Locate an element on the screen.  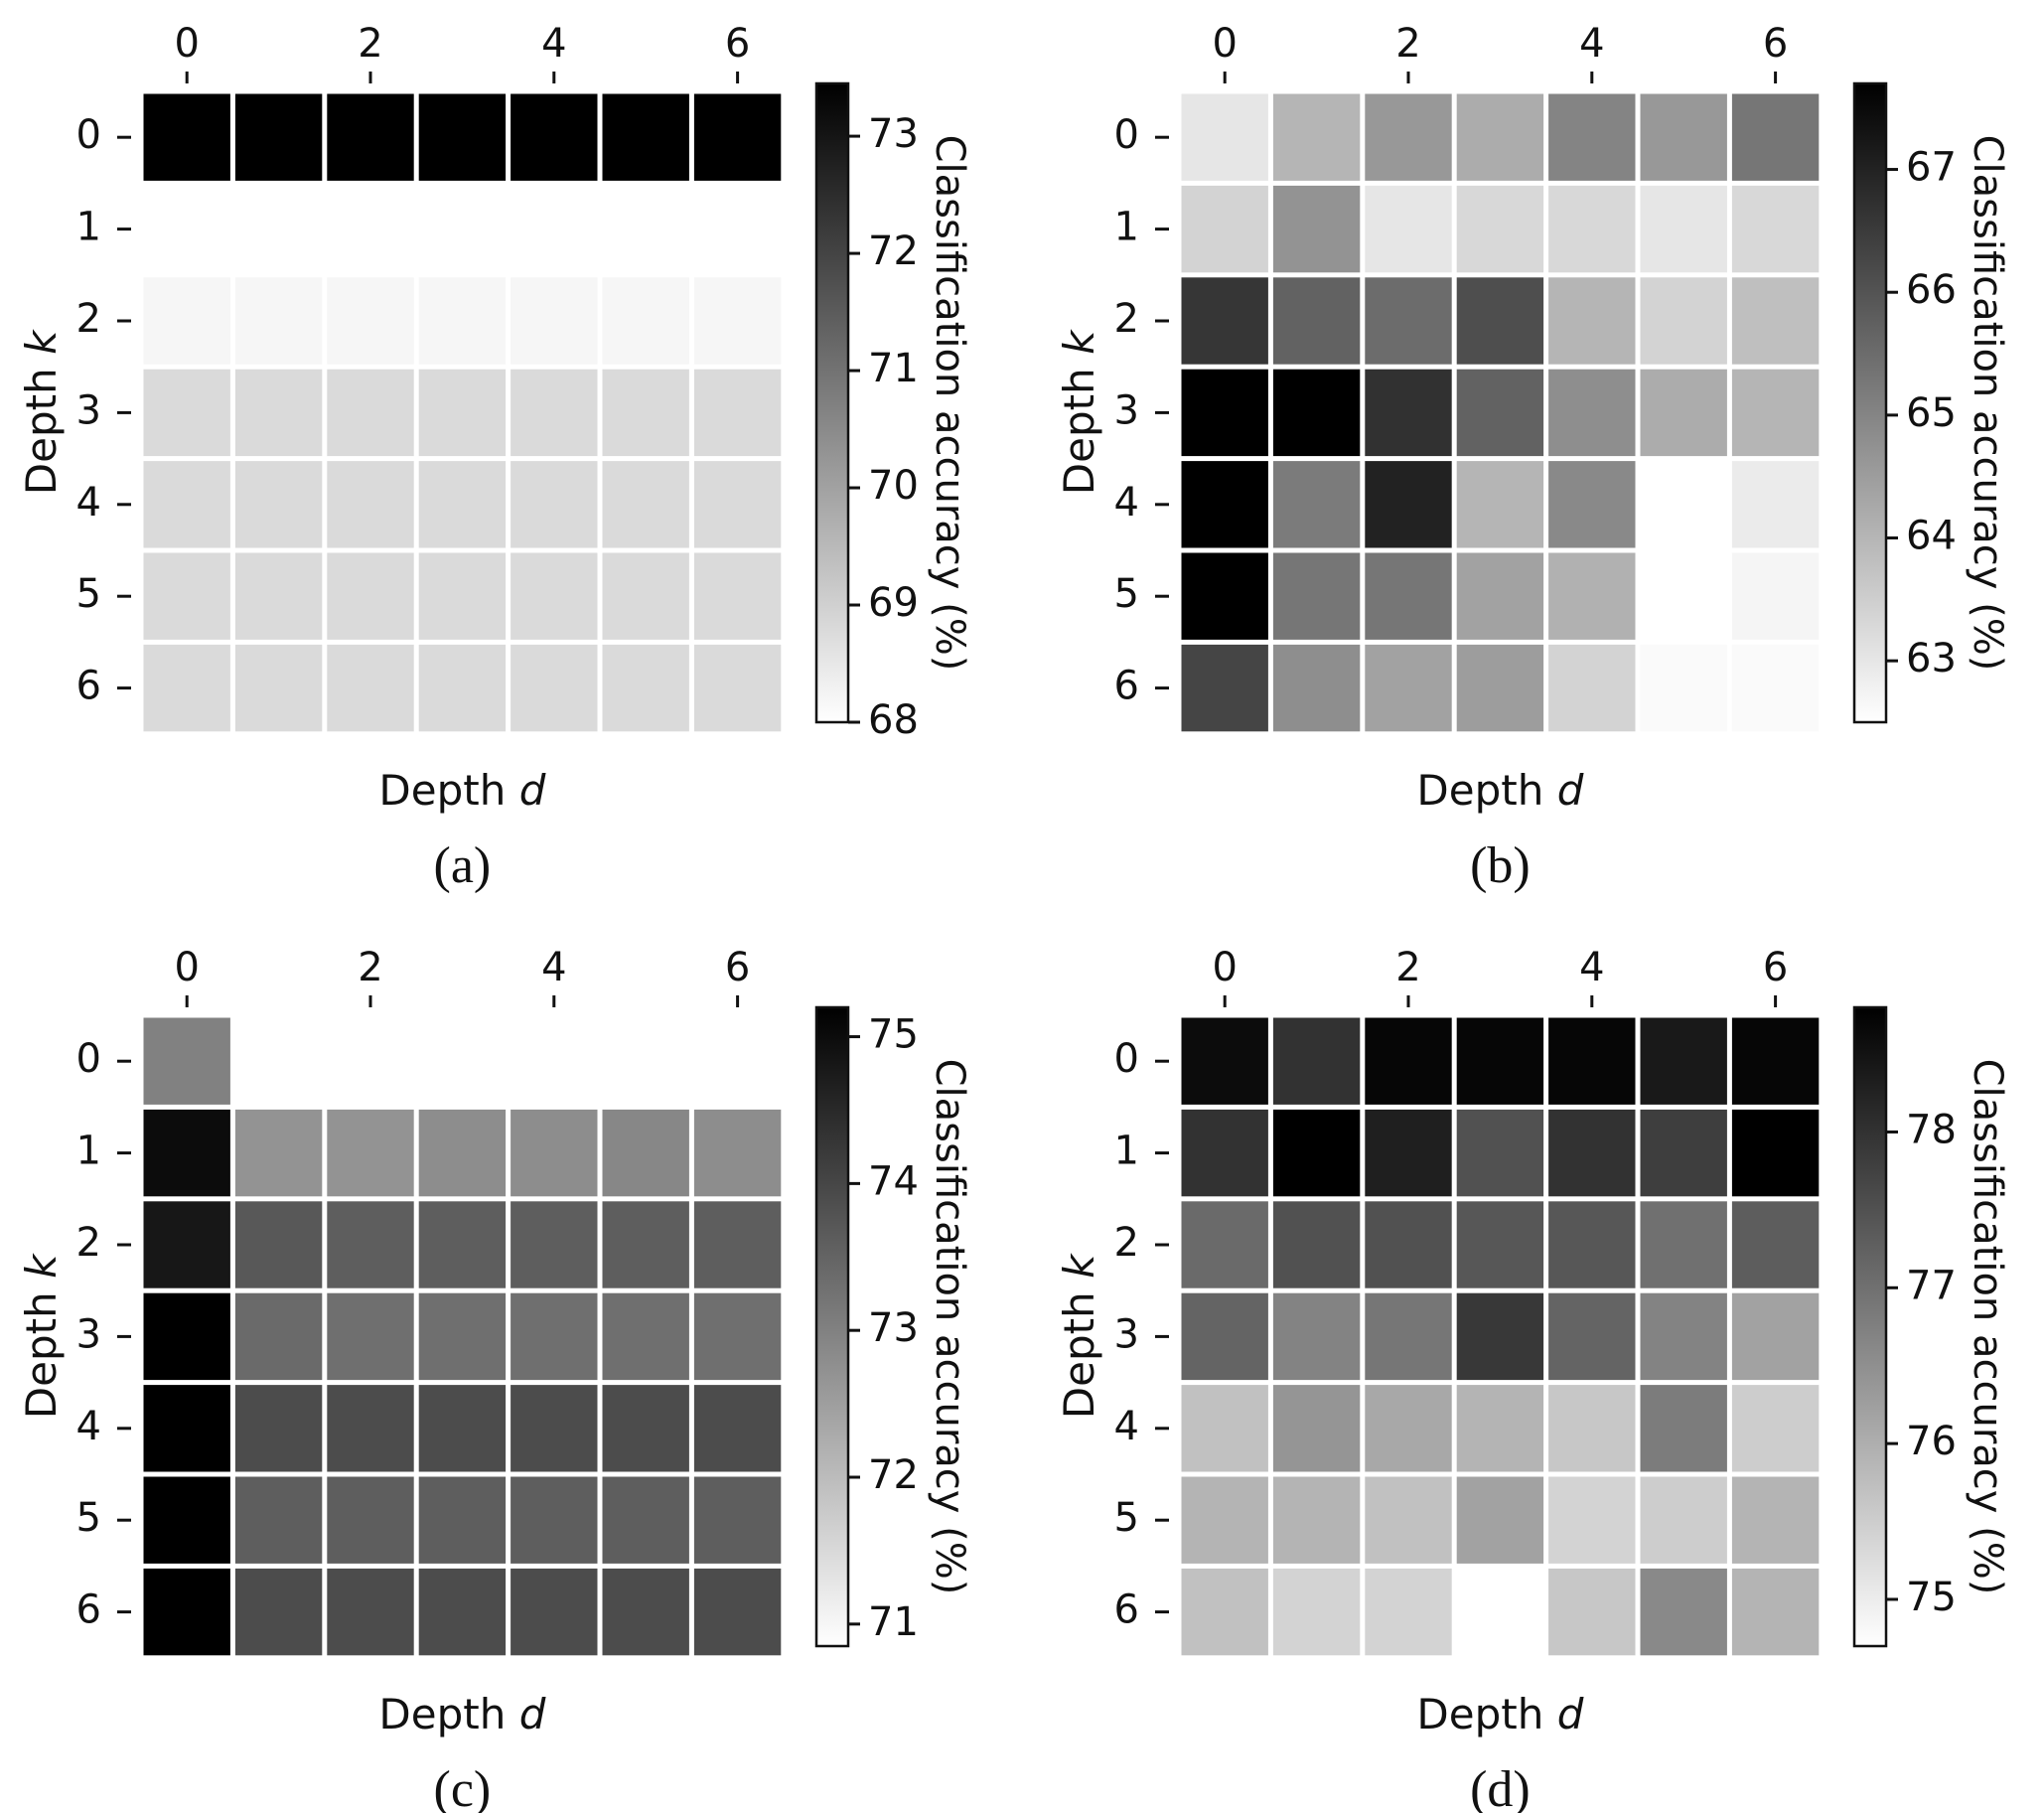
colorbar-tick-label: 65 is located at coordinates (1931, 413).